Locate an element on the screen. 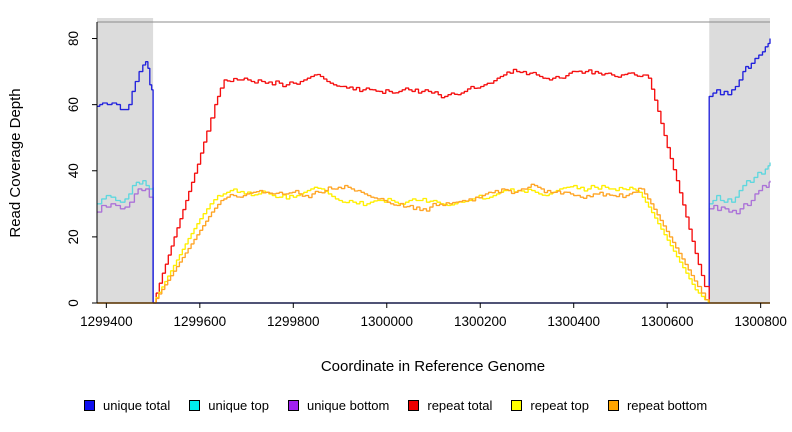  x-tick-label: 1300200 is located at coordinates (480, 321).